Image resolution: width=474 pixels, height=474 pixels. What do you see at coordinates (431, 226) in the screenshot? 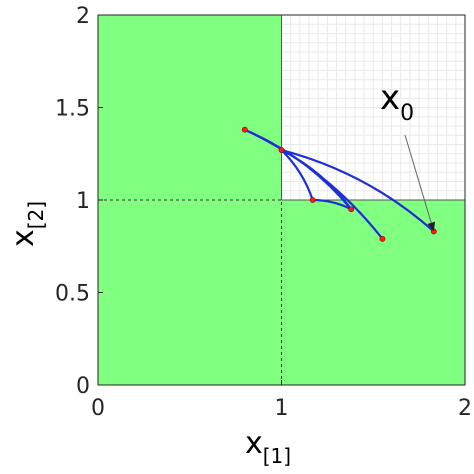
I see `annotation-arrowhead` at bounding box center [431, 226].